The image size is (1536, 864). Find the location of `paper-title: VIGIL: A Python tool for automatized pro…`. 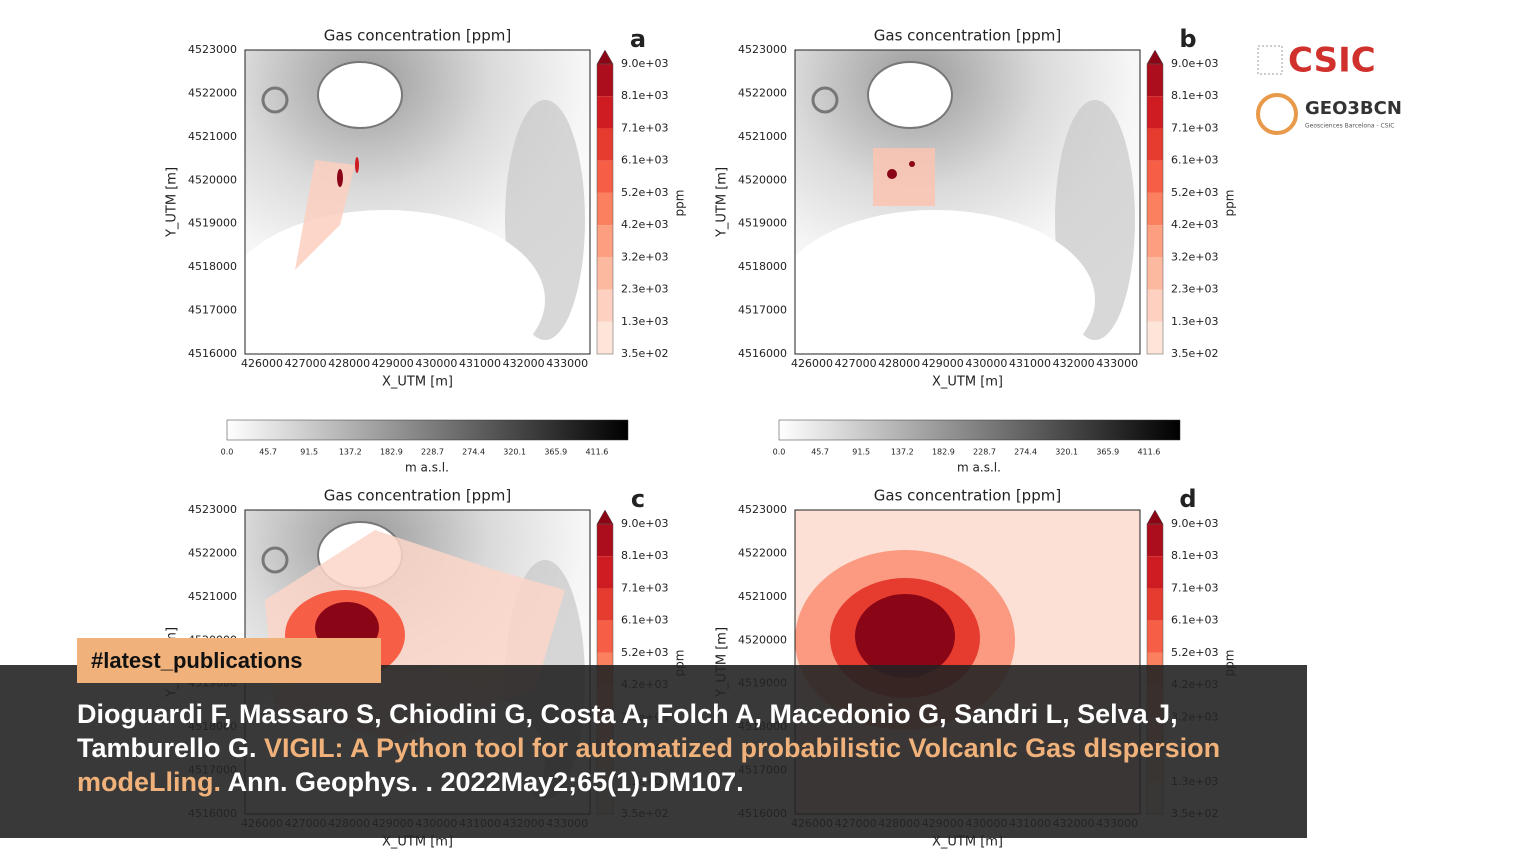

paper-title: VIGIL: A Python tool for automatized pro… is located at coordinates (649, 765).